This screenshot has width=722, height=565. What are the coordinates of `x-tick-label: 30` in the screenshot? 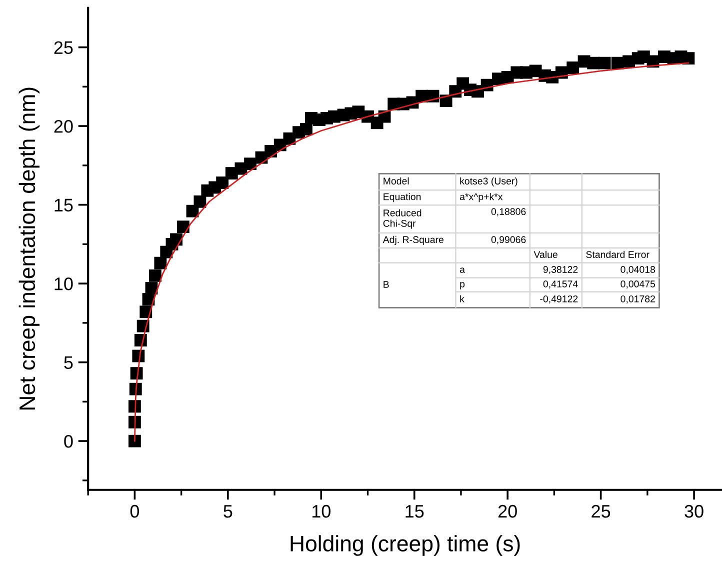 It's located at (694, 511).